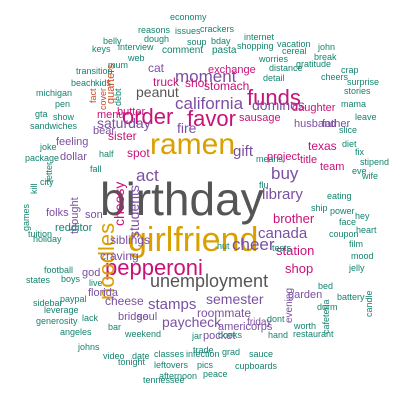 The width and height of the screenshot is (400, 400). I want to click on word-cheese: cheese, so click(124, 301).